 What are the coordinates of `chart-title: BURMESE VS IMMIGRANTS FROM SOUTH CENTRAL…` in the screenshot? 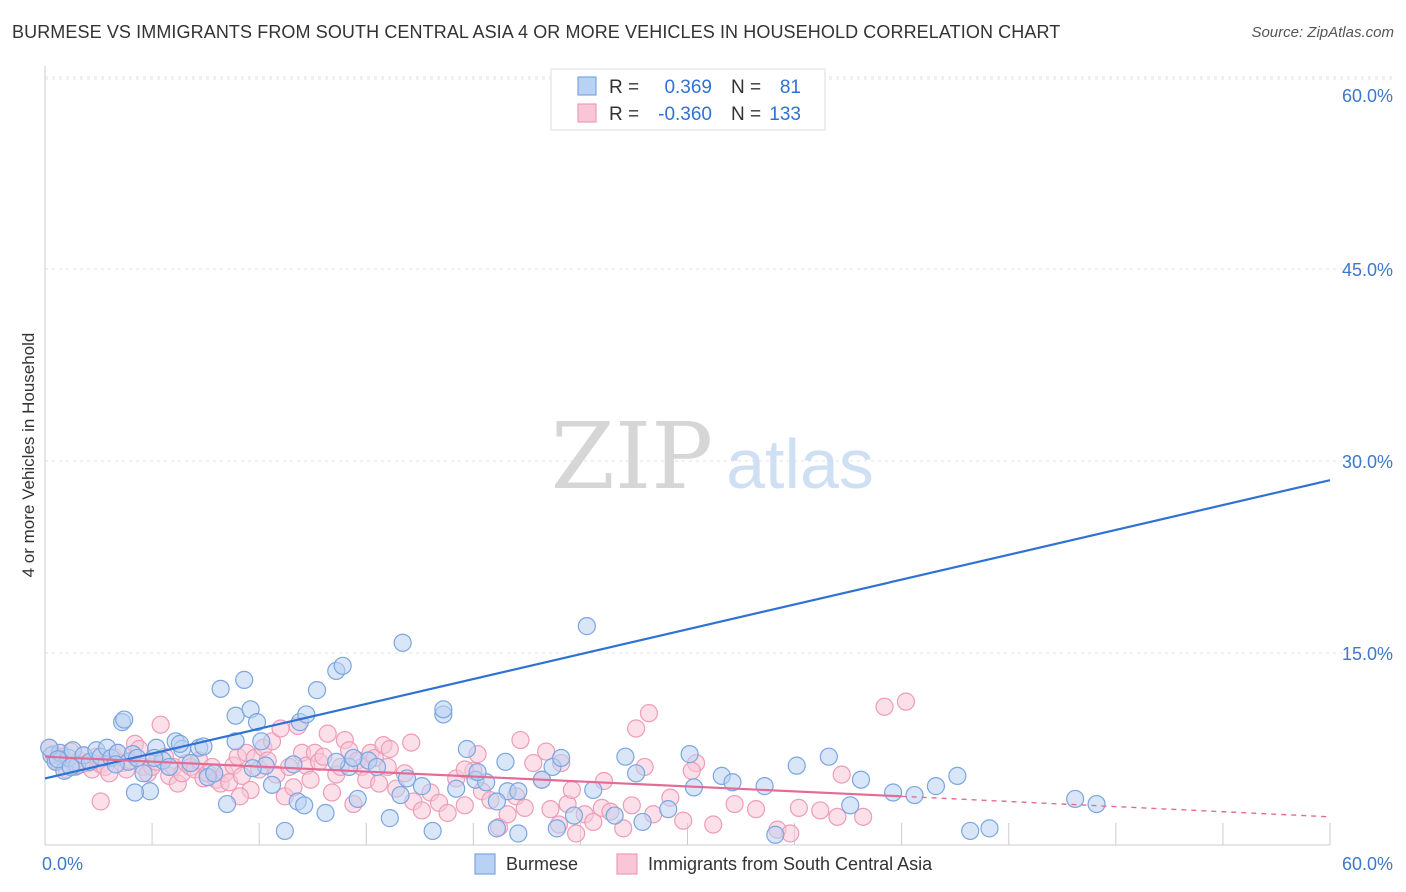 It's located at (536, 32).